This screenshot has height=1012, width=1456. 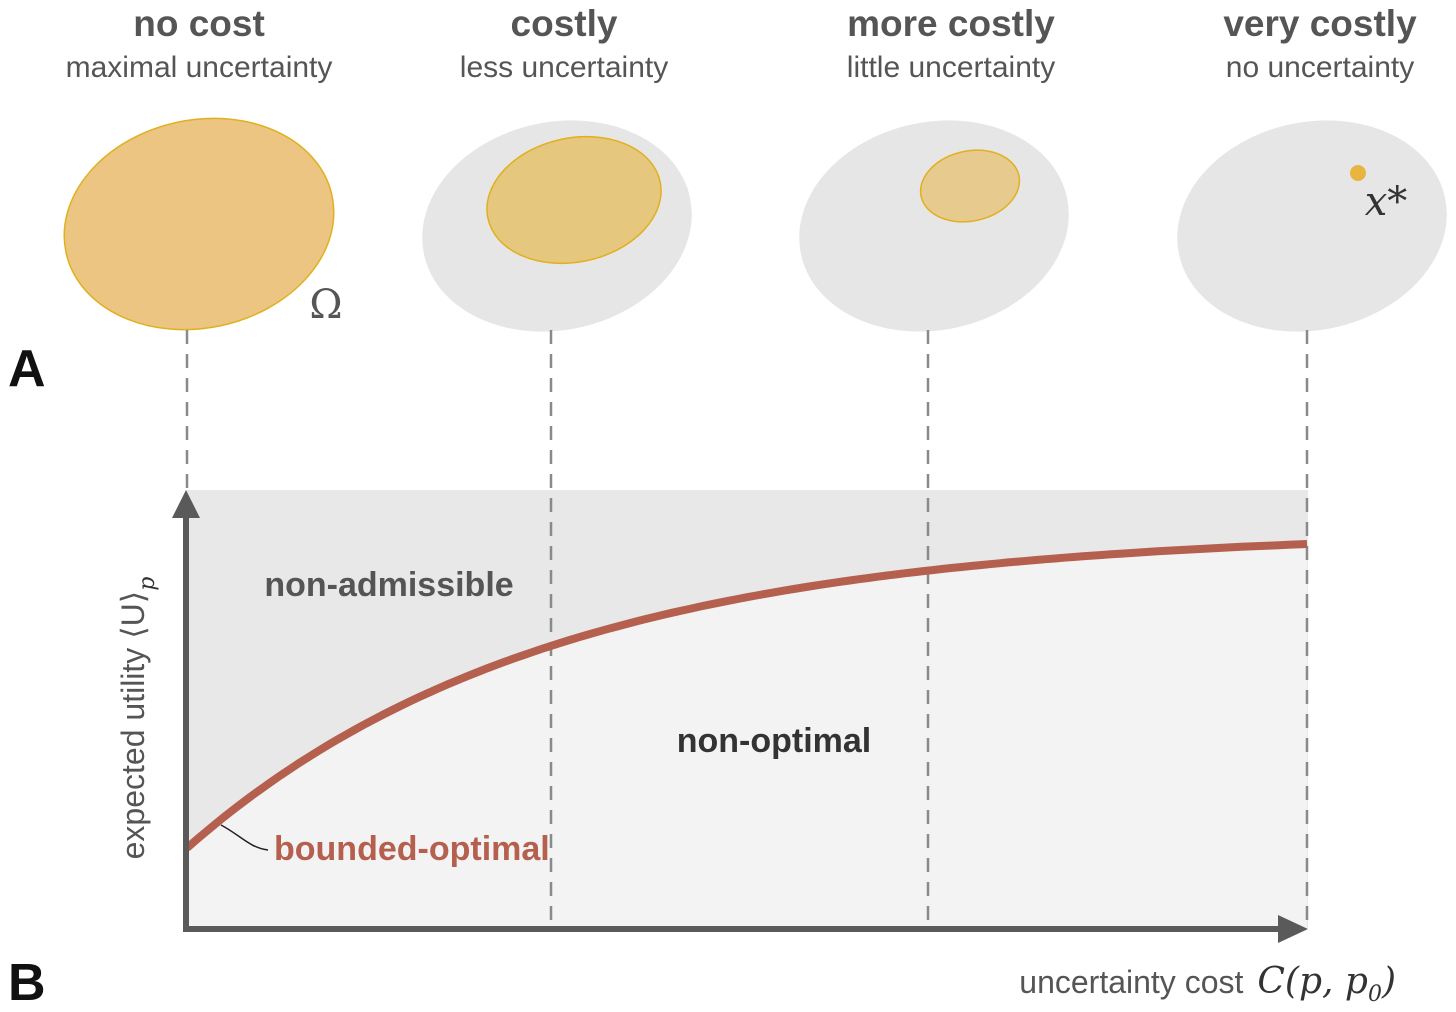 I want to click on column-title-no-cost: no cost, so click(x=199, y=23).